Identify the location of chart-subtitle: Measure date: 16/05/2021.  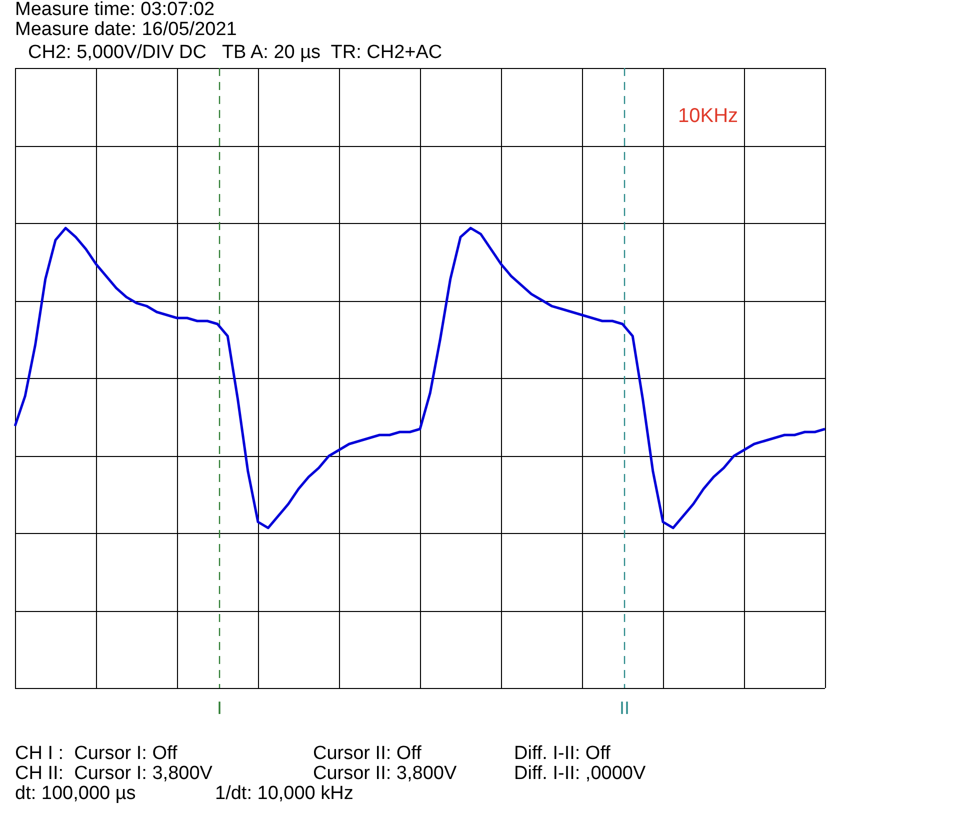
(126, 29).